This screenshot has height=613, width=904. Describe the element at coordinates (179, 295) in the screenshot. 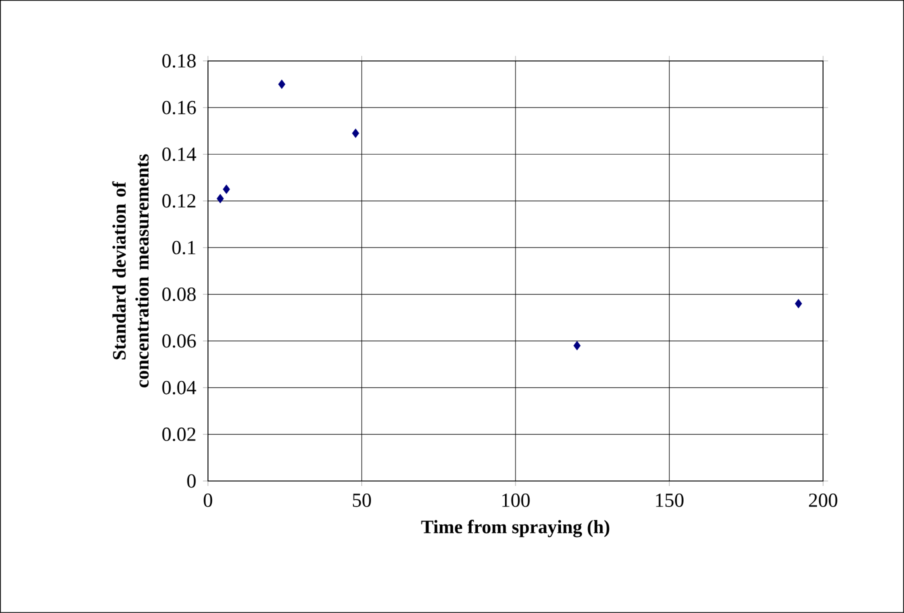

I see `y-tick-label: 0.08` at that location.